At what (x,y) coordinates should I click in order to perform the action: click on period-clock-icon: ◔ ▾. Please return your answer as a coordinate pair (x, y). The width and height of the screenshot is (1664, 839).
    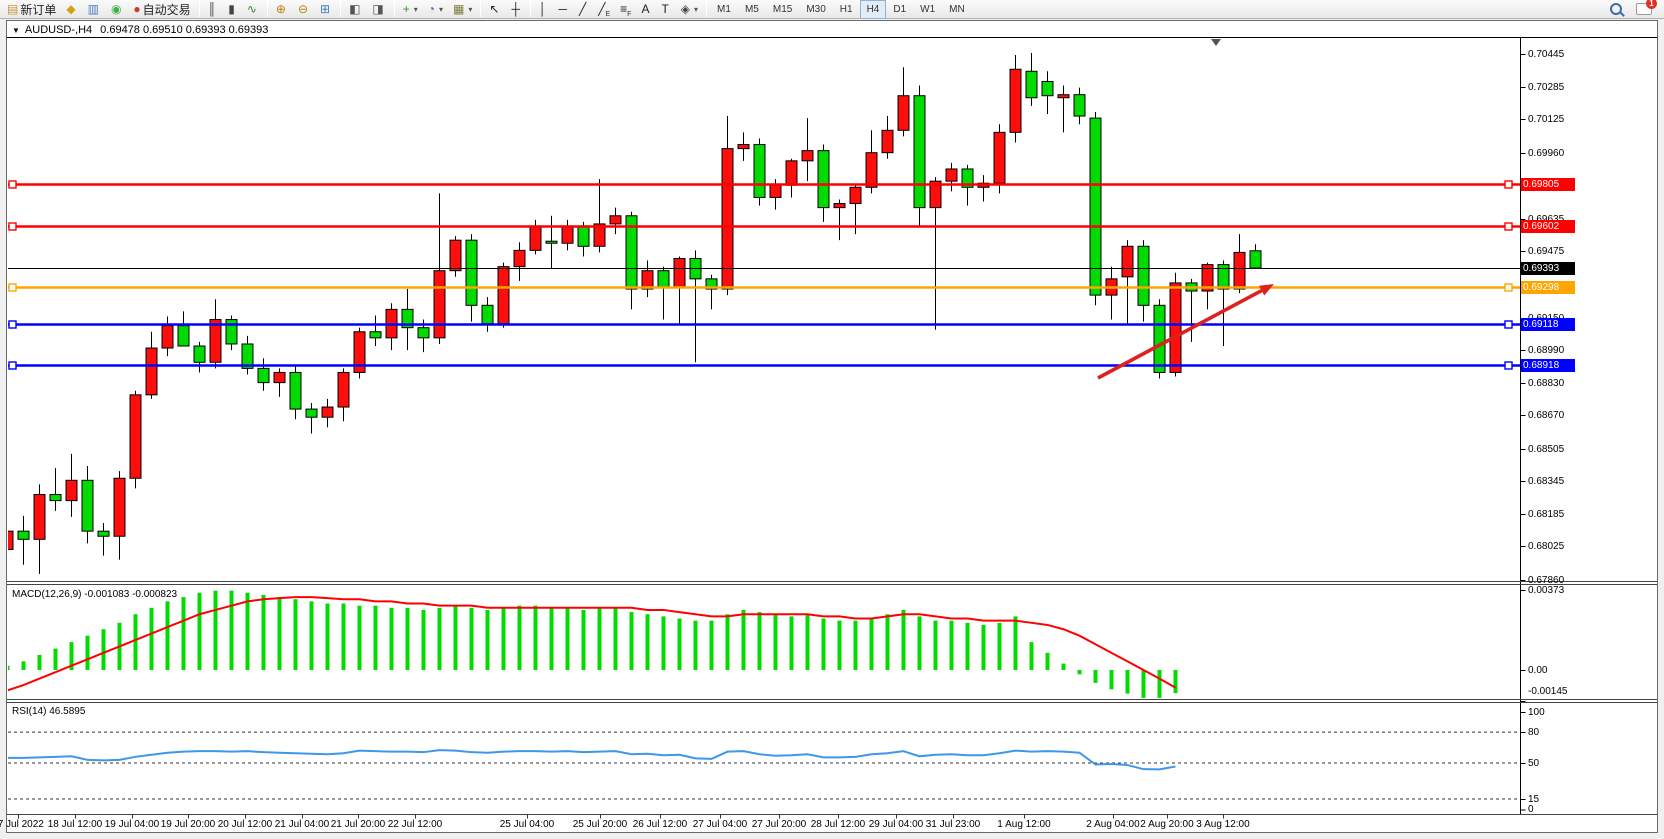
    Looking at the image, I should click on (435, 9).